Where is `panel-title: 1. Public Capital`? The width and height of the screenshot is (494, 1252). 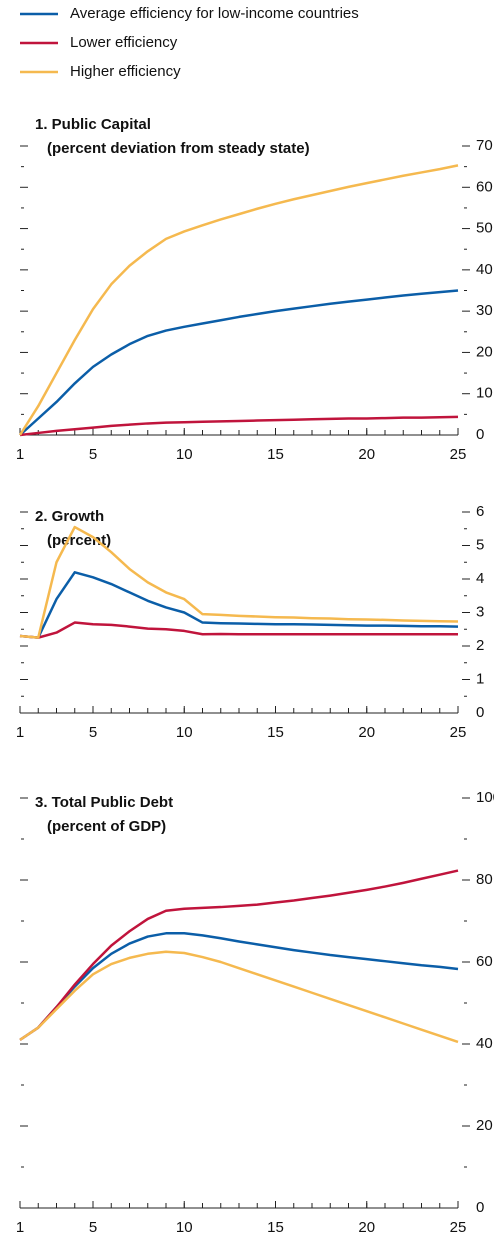
panel-title: 1. Public Capital is located at coordinates (93, 124).